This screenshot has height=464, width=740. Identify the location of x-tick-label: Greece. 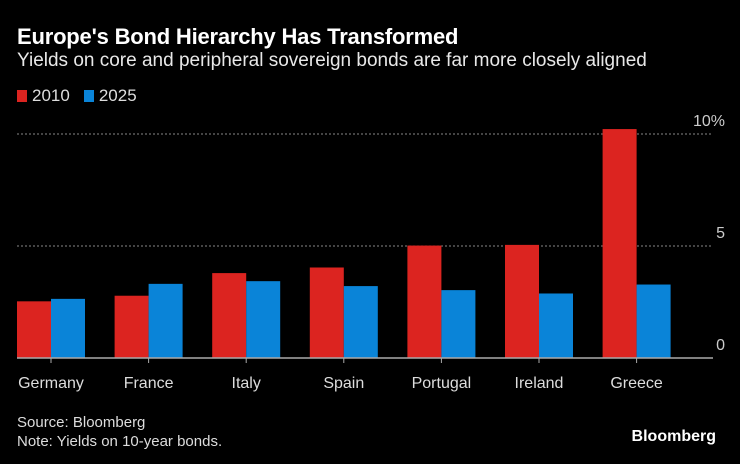
(636, 383).